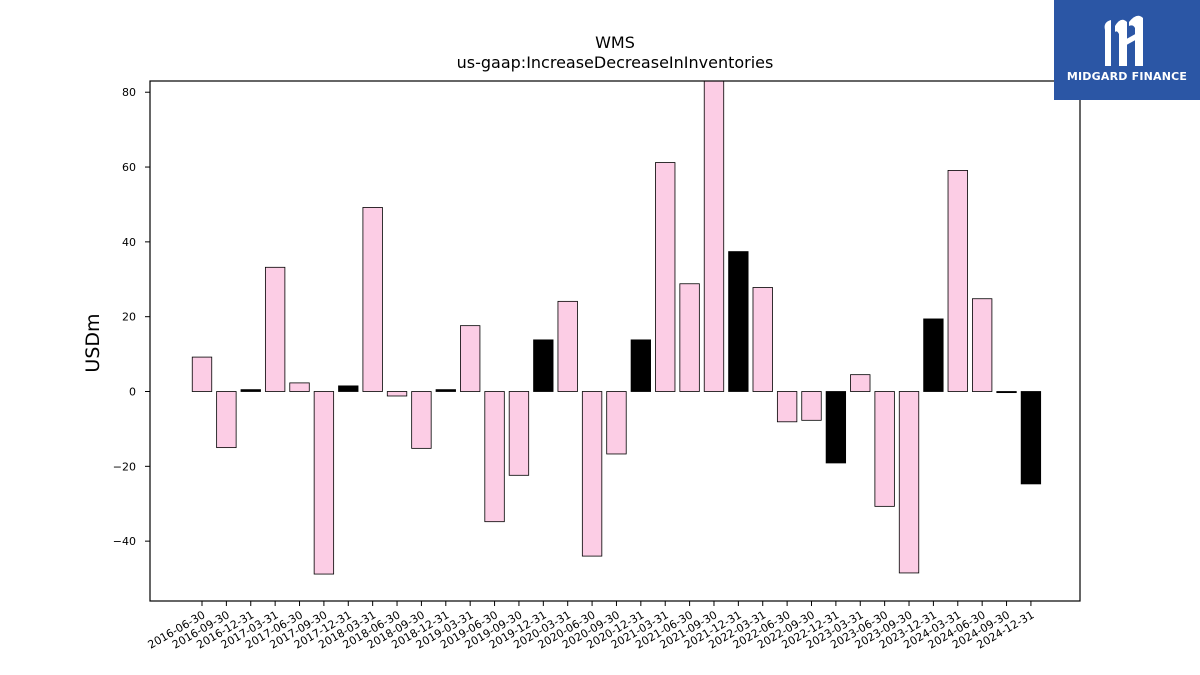 The width and height of the screenshot is (1200, 675). Describe the element at coordinates (1123, 40) in the screenshot. I see `midgard-logo-icon` at that location.